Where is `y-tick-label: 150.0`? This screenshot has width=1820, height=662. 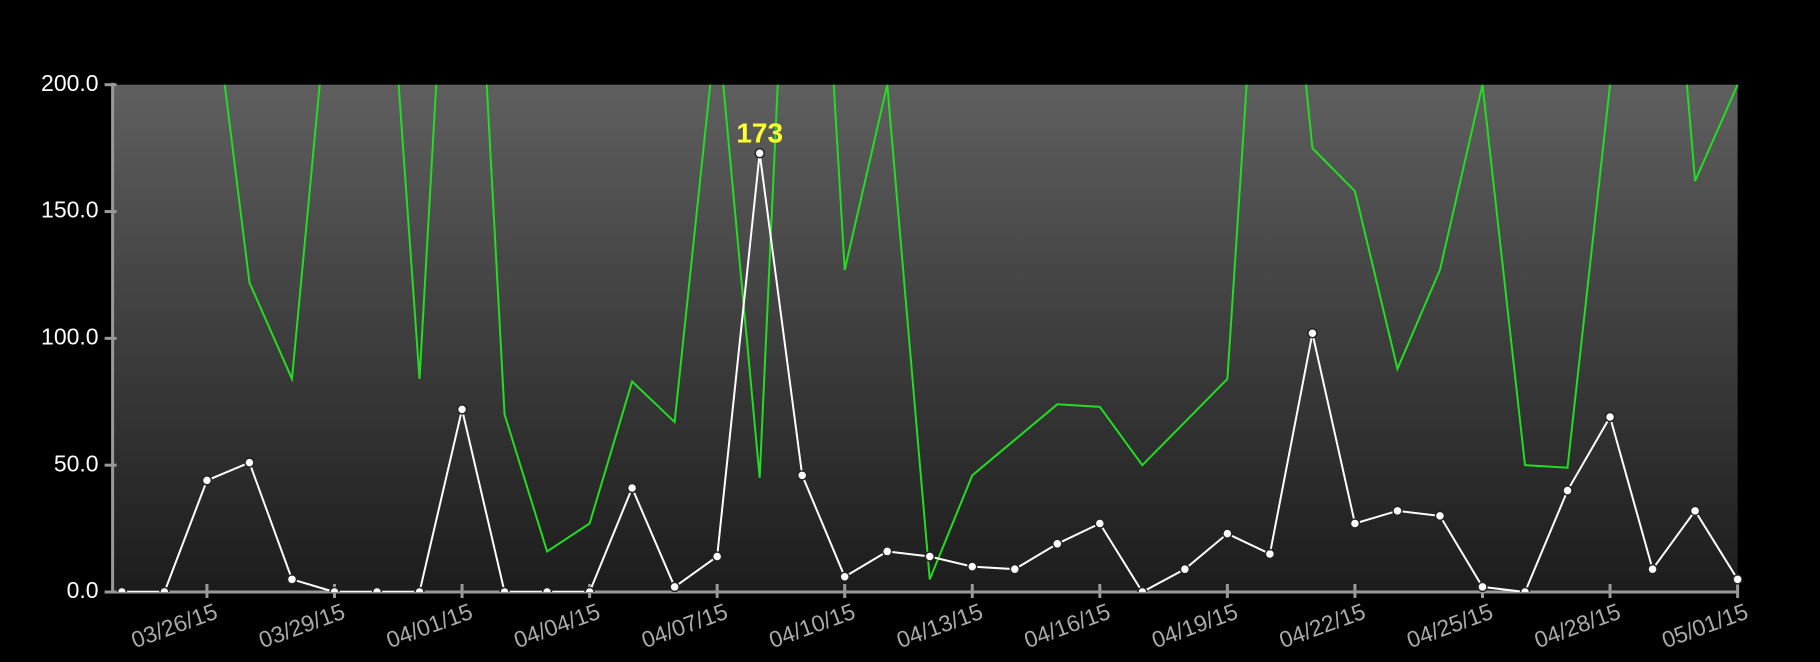
y-tick-label: 150.0 is located at coordinates (70, 210).